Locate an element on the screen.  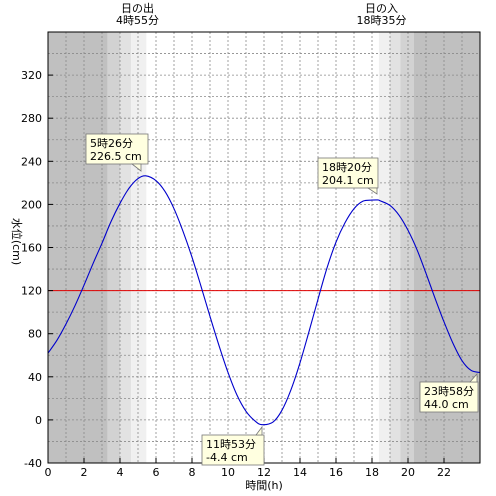
annotation-time: 5時26分 is located at coordinates (111, 143).